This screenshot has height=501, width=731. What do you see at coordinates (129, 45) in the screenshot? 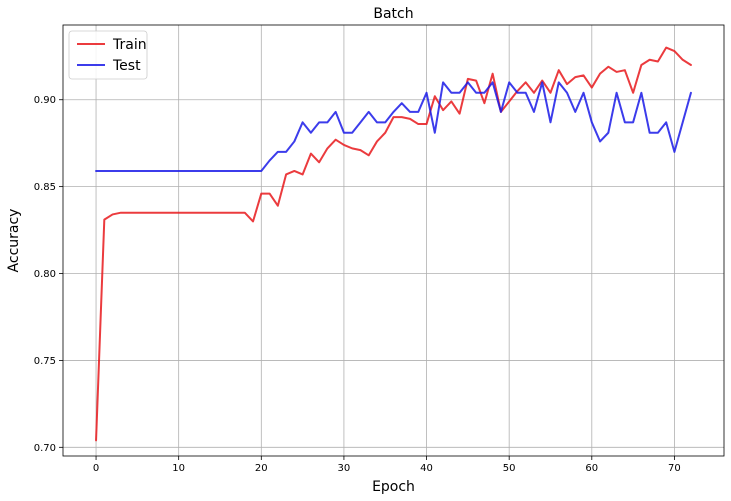
I see `legend-label-train: Train` at bounding box center [129, 45].